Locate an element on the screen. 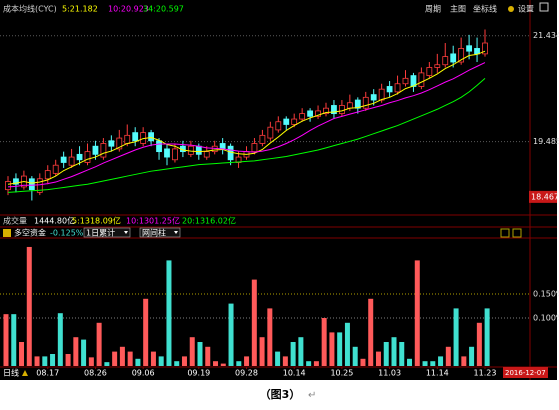  period-label: 日线 is located at coordinates (11, 373).